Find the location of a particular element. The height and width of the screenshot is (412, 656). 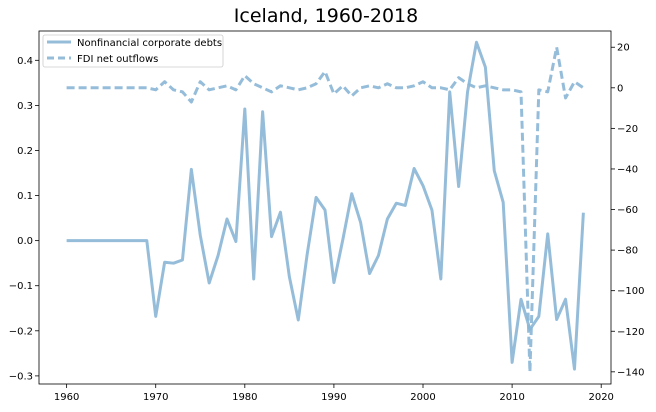

legend-label-nonfinancial-corporate-debts: Nonfinancial corporate debts is located at coordinates (149, 43).